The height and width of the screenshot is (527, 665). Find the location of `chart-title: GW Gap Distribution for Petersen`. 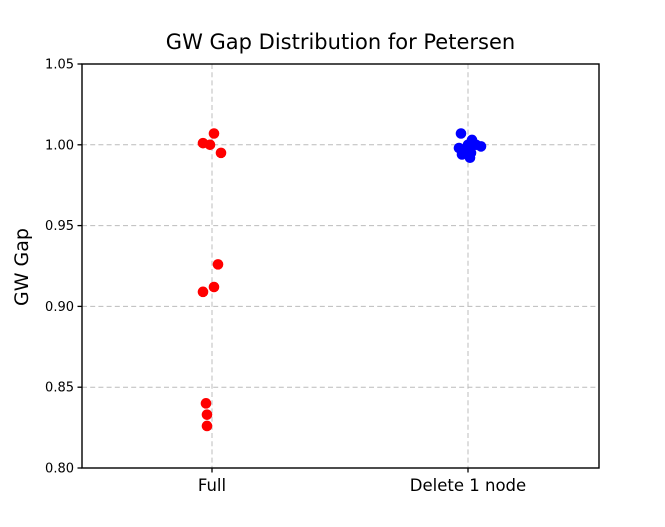

chart-title: GW Gap Distribution for Petersen is located at coordinates (340, 42).